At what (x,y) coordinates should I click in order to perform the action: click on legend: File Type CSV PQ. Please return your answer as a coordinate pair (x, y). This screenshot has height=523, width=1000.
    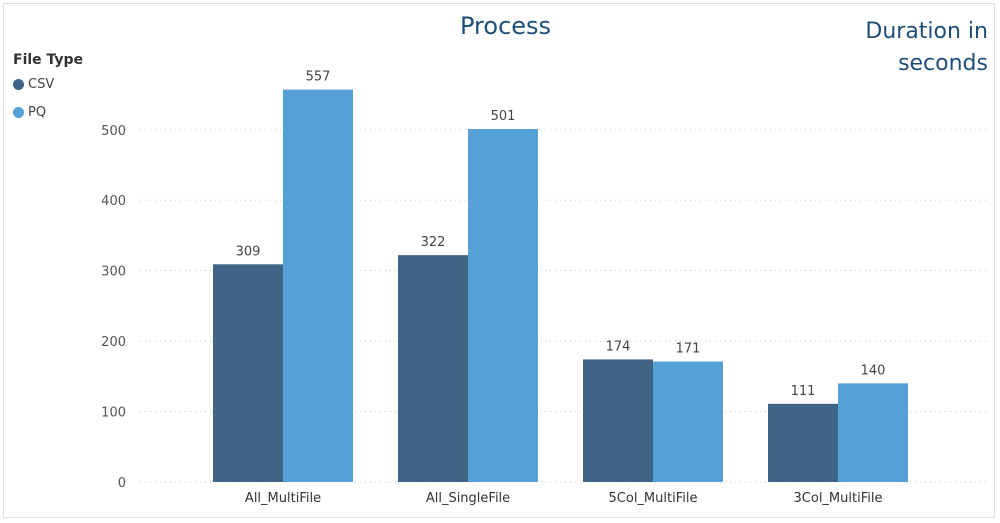
    Looking at the image, I should click on (48, 86).